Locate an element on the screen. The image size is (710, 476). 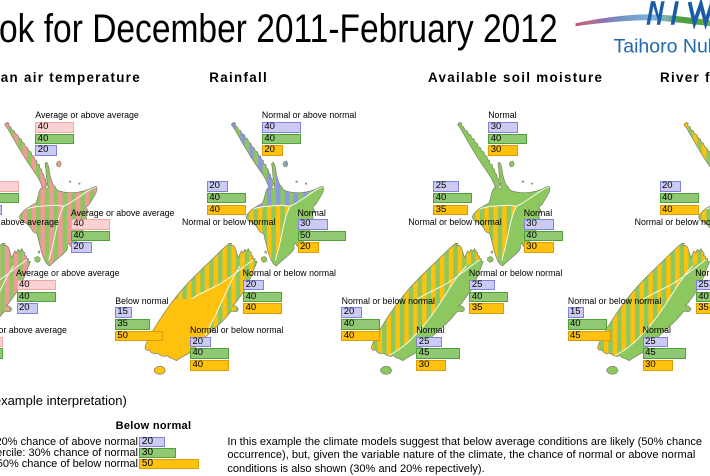
svg-text: Taihoro Nukurangi is located at coordinates (662, 46).